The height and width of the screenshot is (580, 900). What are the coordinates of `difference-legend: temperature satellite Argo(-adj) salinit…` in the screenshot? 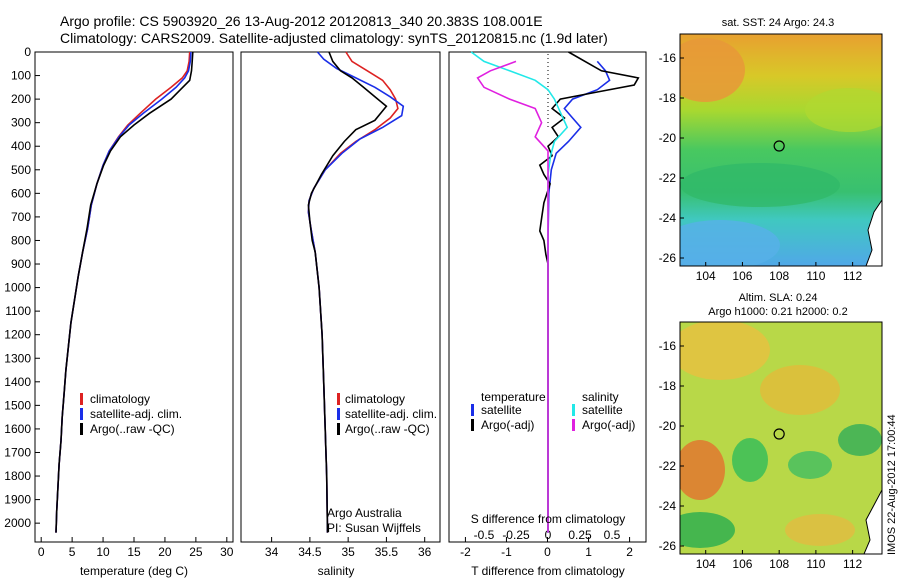 It's located at (553, 411).